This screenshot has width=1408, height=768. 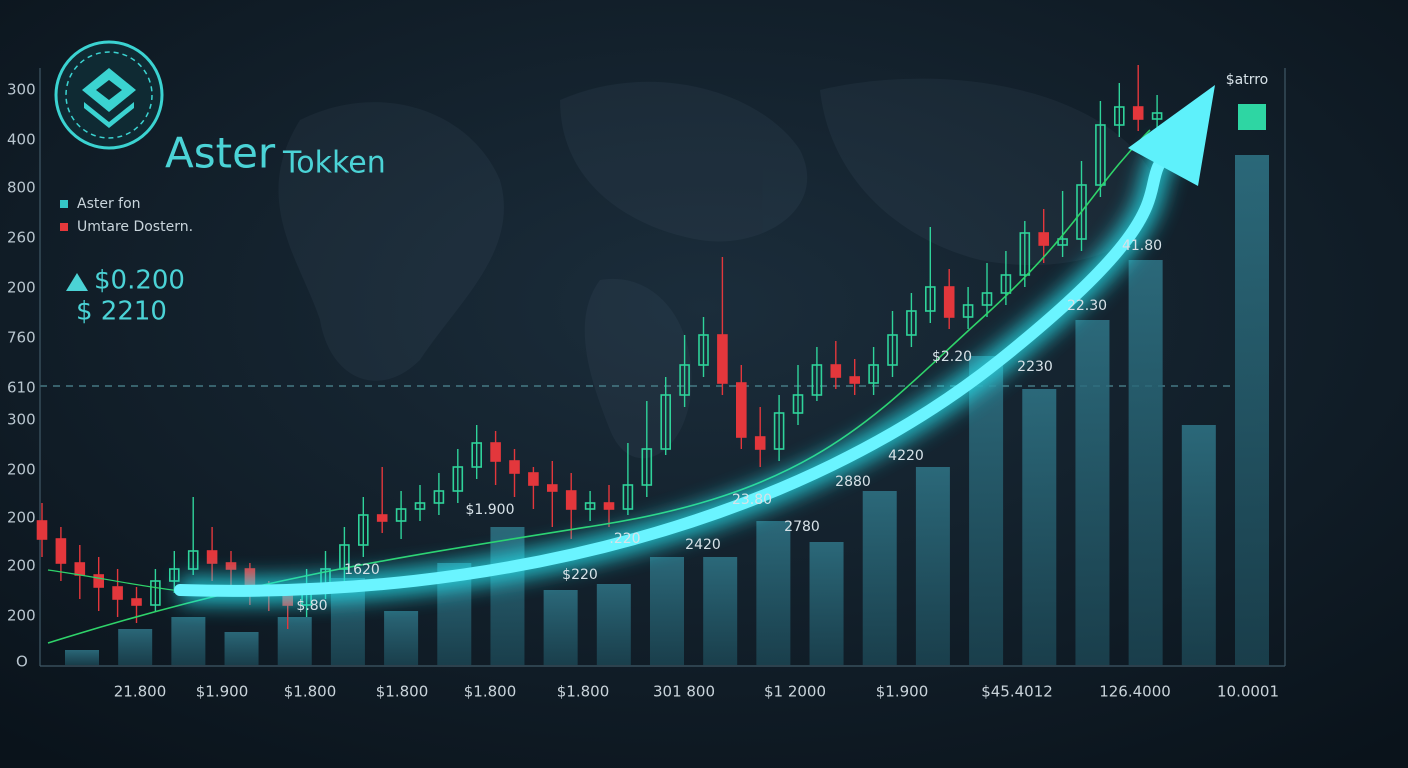 I want to click on side-label: O, so click(x=22, y=662).